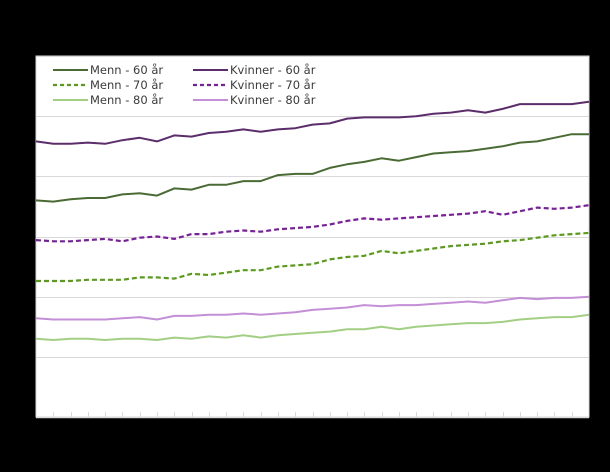 The width and height of the screenshot is (610, 472). What do you see at coordinates (312, 223) in the screenshot?
I see `series-line-kvinner-70-r` at bounding box center [312, 223].